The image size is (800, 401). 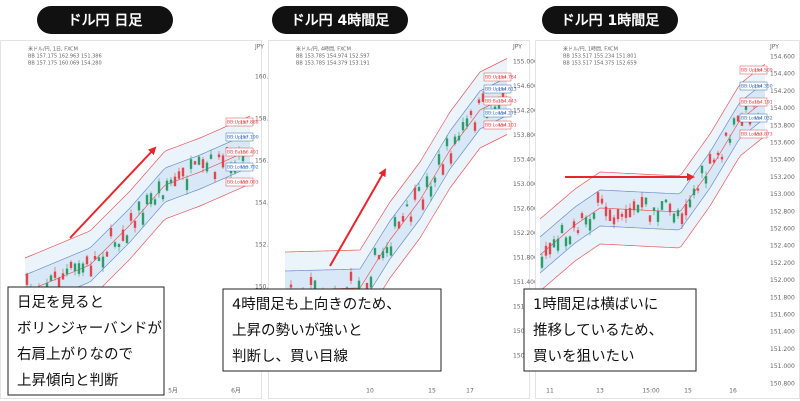 What do you see at coordinates (550, 391) in the screenshot?
I see `x-tick-label: 11` at bounding box center [550, 391].